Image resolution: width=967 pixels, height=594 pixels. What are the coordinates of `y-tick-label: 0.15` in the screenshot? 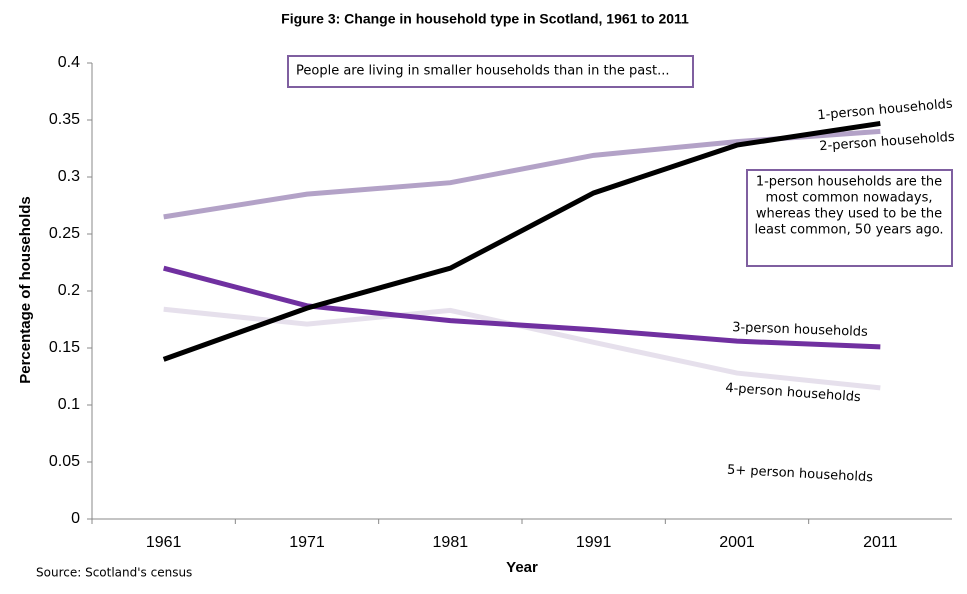 It's located at (64, 347).